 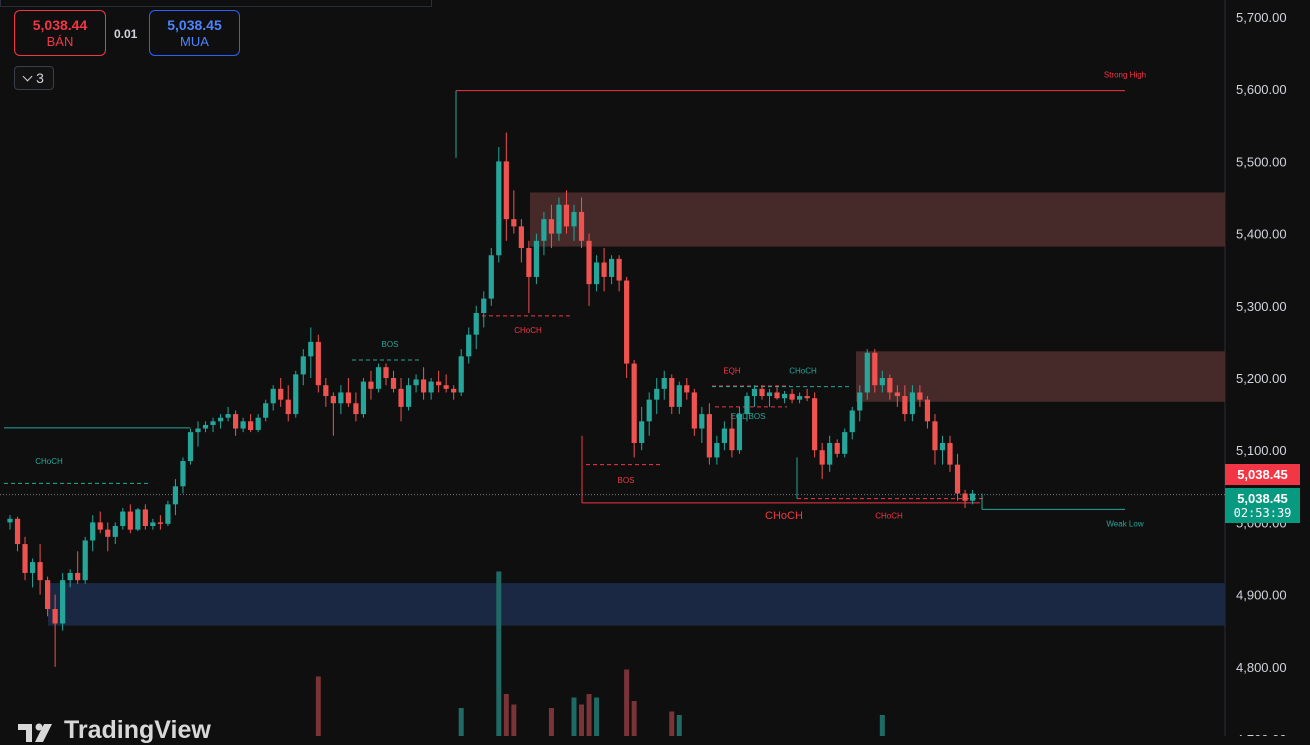 I want to click on symbol-legend-strip, so click(x=216, y=3).